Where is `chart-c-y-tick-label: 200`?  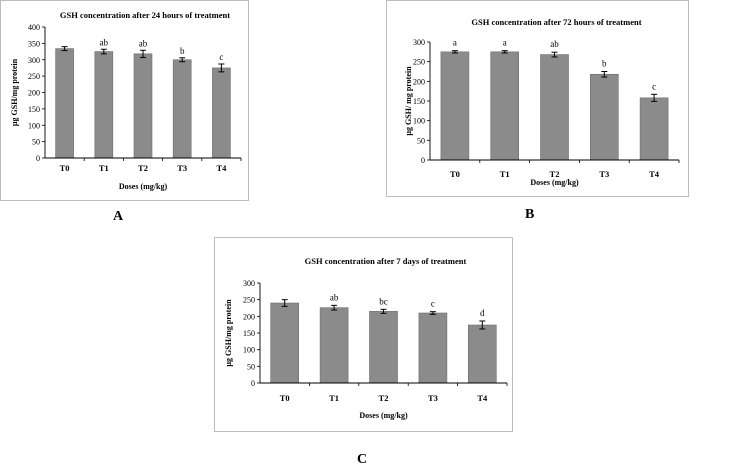 chart-c-y-tick-label: 200 is located at coordinates (249, 316).